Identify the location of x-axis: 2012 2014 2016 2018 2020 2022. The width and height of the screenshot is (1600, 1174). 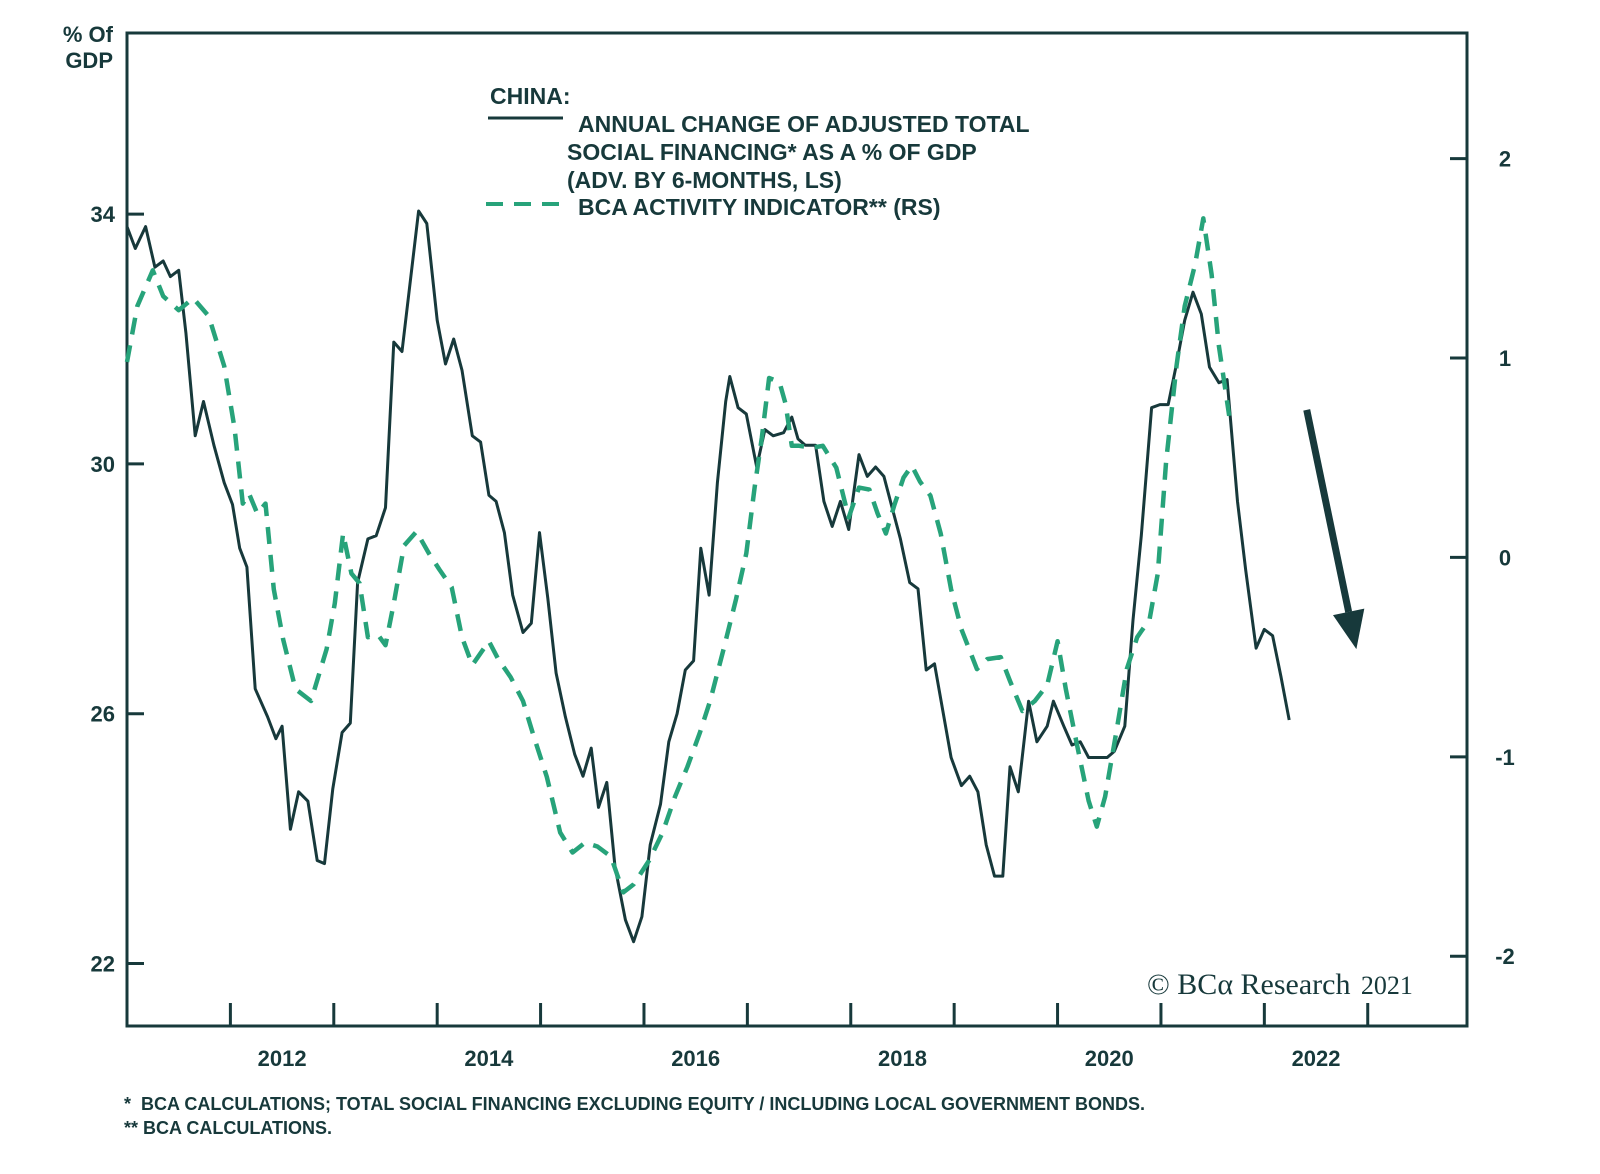
(799, 1037).